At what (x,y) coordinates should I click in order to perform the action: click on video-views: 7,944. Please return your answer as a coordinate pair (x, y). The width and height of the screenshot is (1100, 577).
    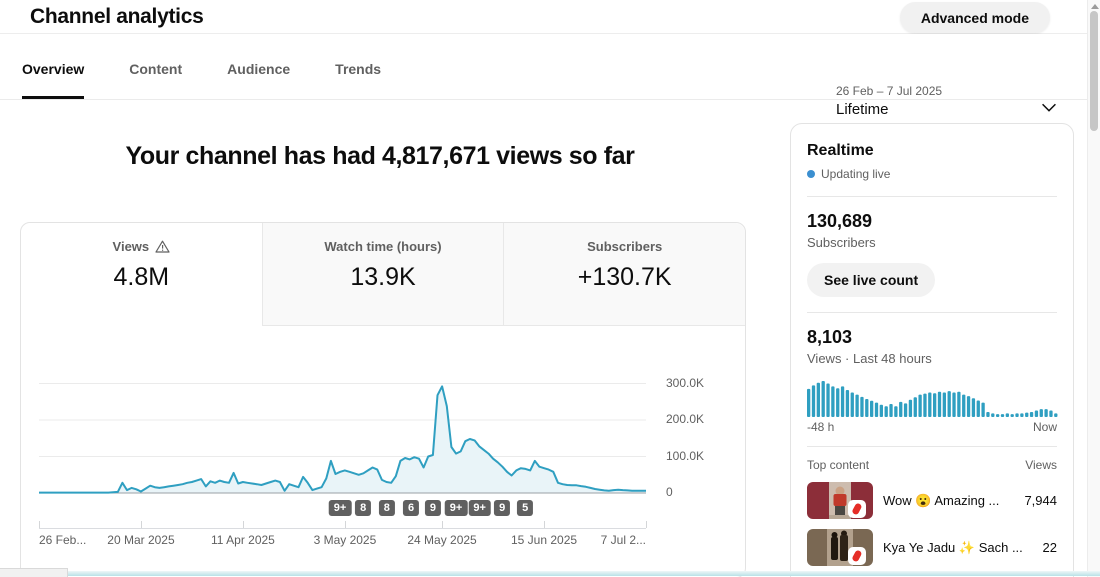
    Looking at the image, I should click on (1040, 500).